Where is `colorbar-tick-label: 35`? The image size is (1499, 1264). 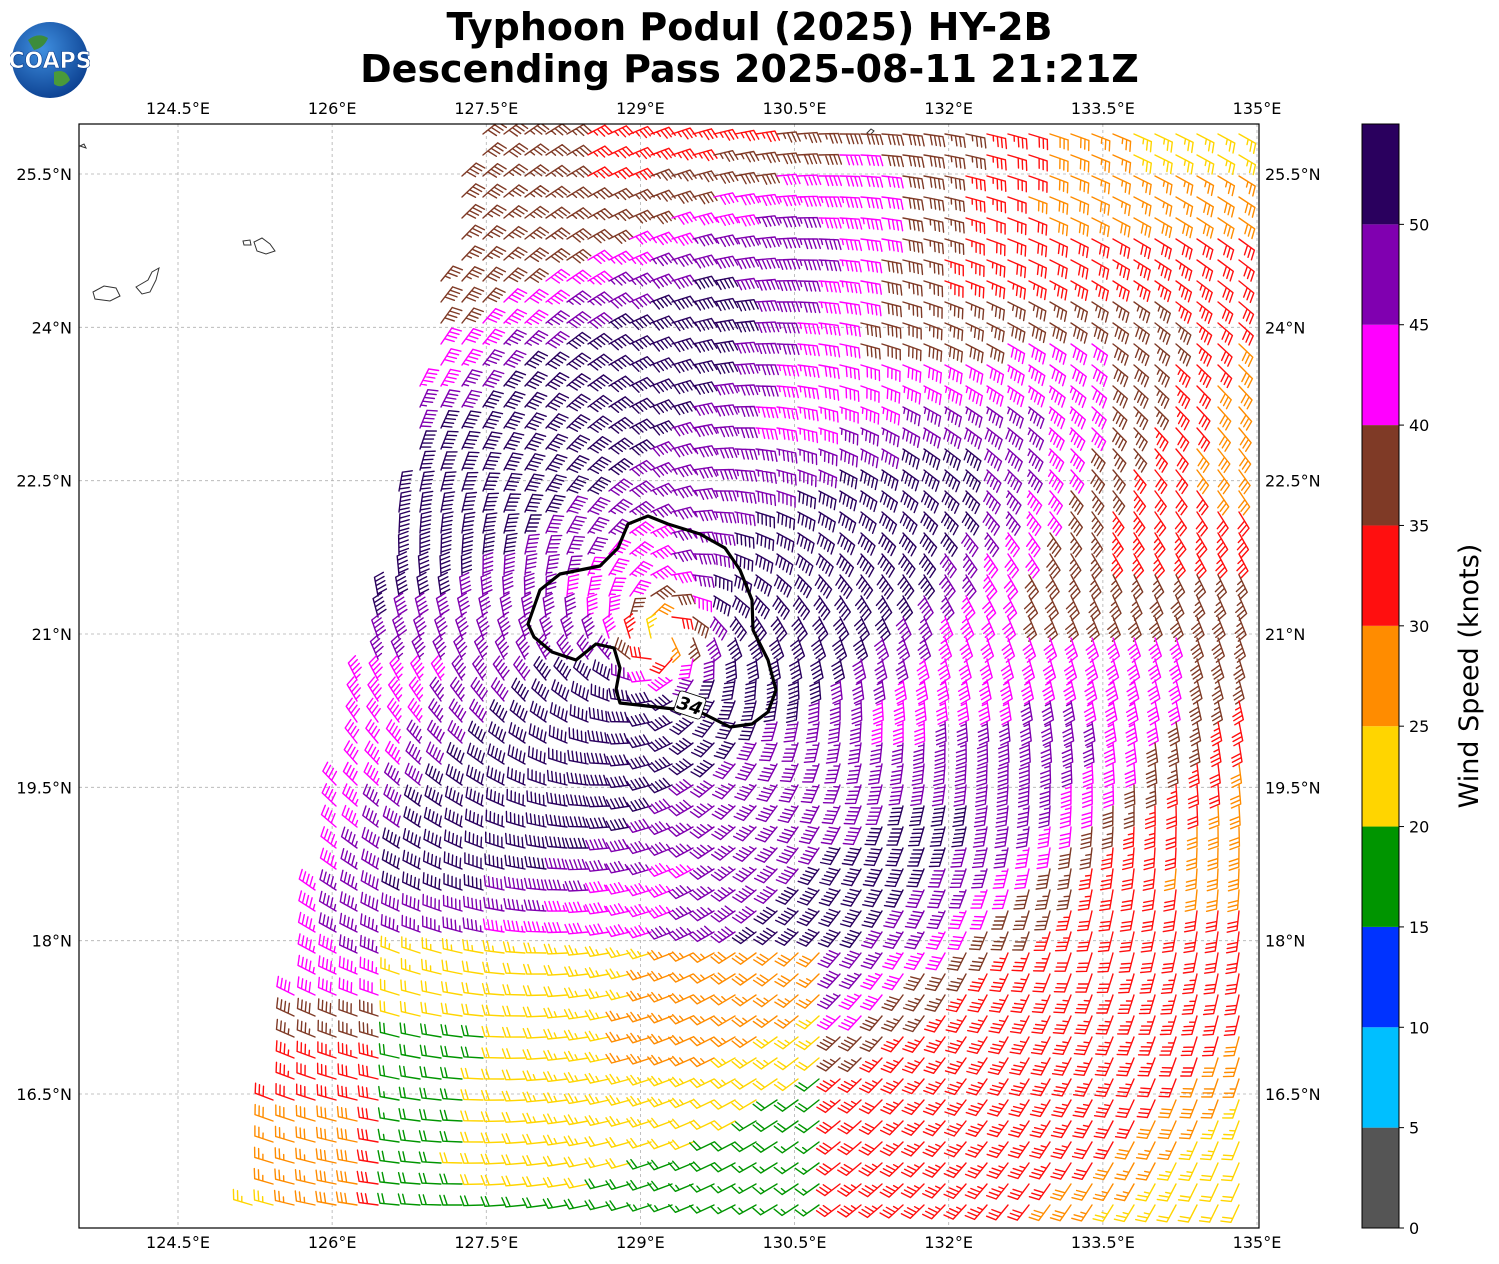
colorbar-tick-label: 35 is located at coordinates (1419, 525).